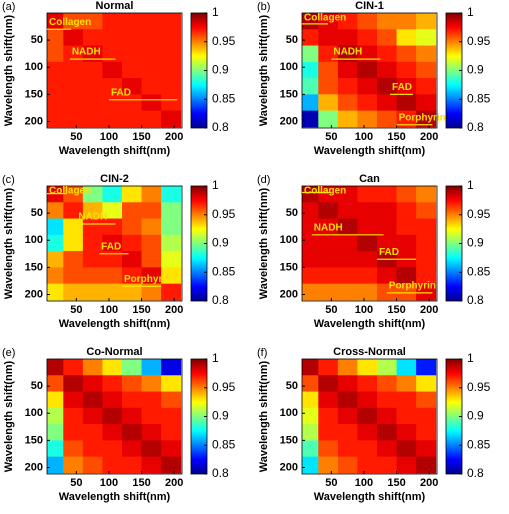 This screenshot has width=509, height=514. Describe the element at coordinates (115, 6) in the screenshot. I see `chart-title: Normal` at that location.